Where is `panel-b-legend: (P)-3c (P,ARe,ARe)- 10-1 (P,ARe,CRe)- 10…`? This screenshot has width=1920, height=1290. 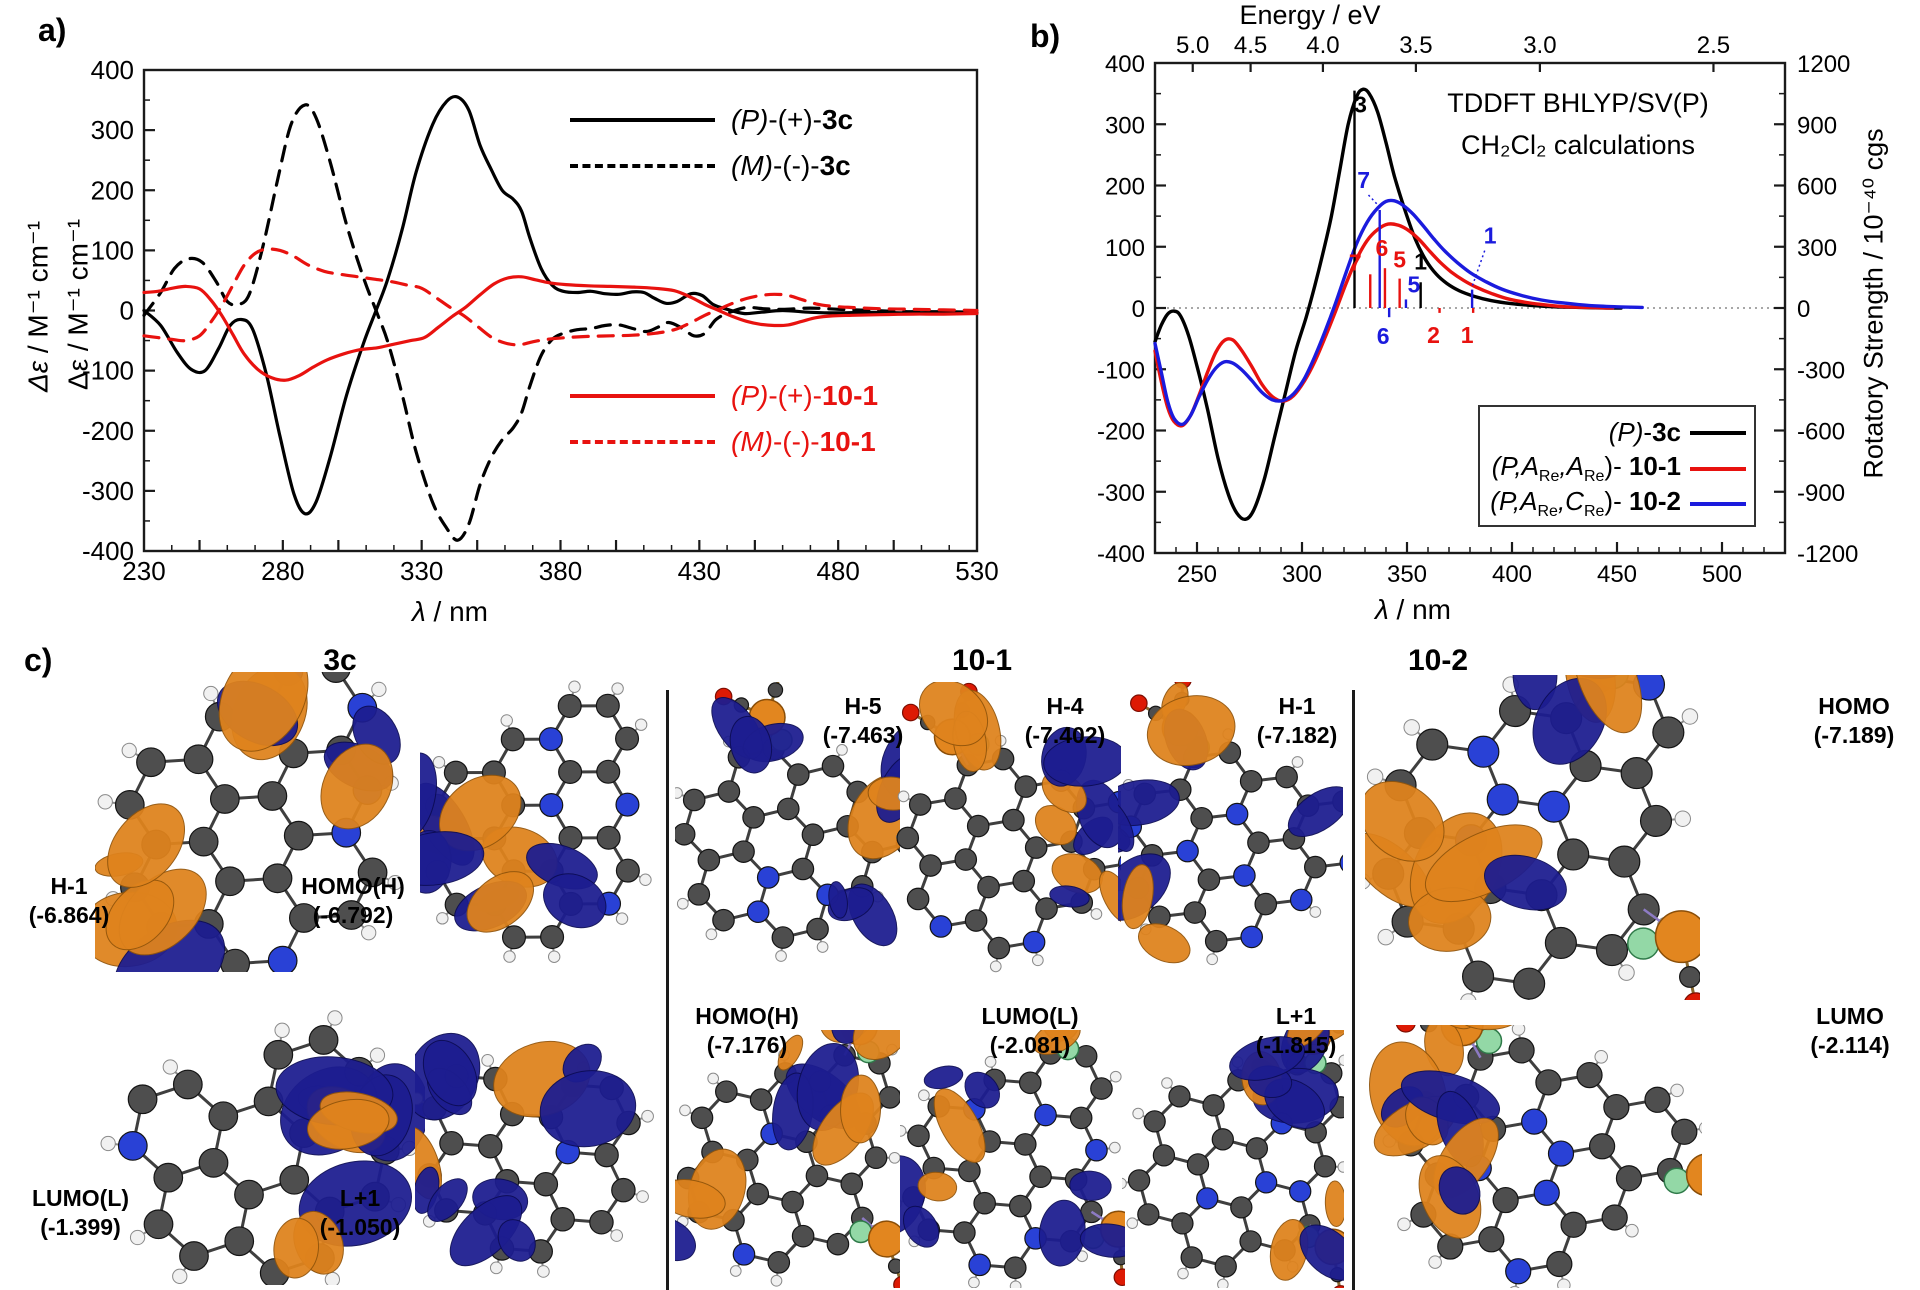
panel-b-legend: (P)-3c (P,ARe,ARe)- 10-1 (P,ARe,CRe)- 10… is located at coordinates (1617, 466).